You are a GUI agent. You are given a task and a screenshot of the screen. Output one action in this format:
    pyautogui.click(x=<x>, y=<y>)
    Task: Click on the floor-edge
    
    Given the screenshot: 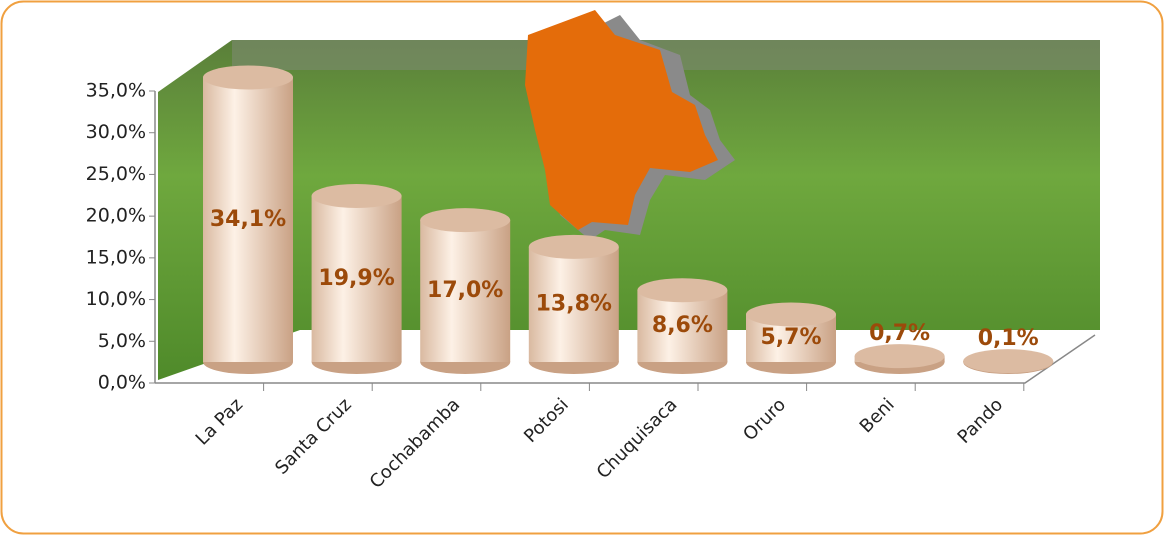 What is the action you would take?
    pyautogui.click(x=625, y=359)
    